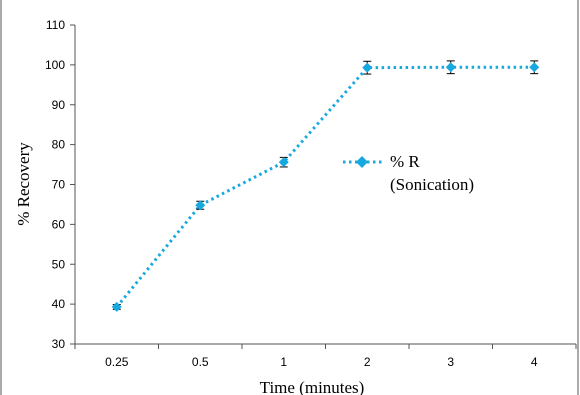 Image resolution: width=580 pixels, height=395 pixels. Describe the element at coordinates (23, 184) in the screenshot. I see `y-axis-title: % Recovery` at that location.